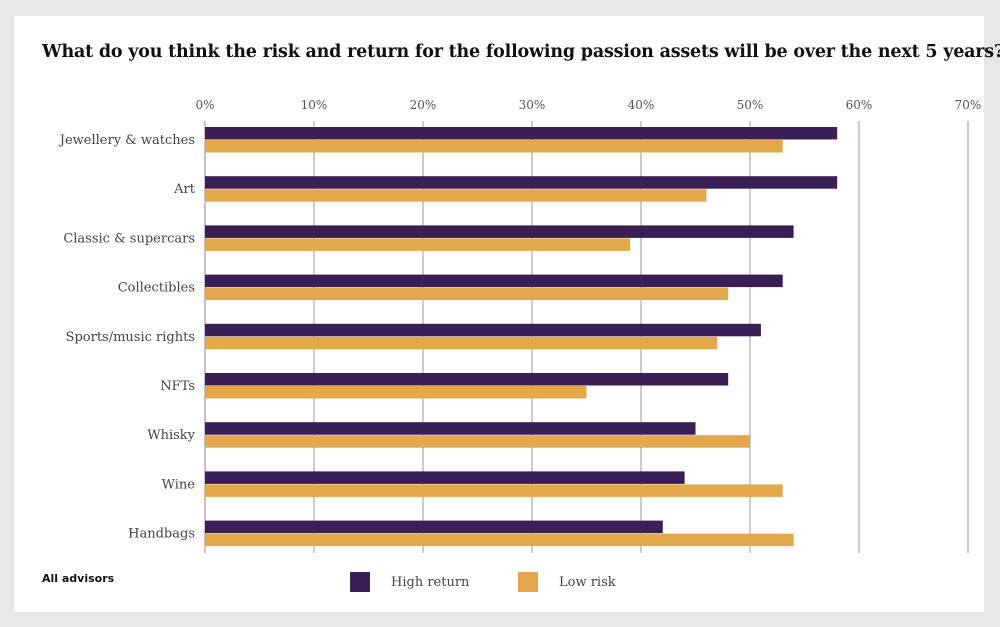 The image size is (1000, 627). I want to click on legend-swatch-low-risk, so click(528, 582).